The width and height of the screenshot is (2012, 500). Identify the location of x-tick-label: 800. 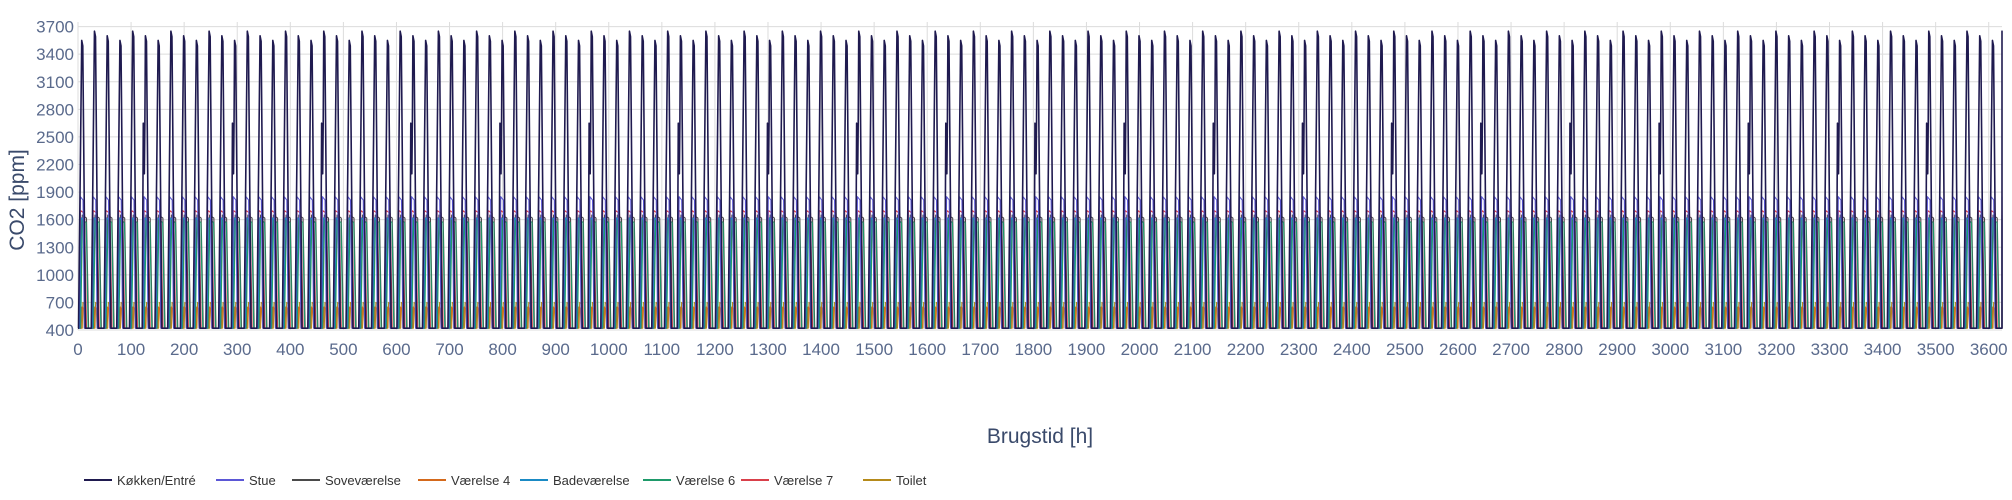
(502, 349).